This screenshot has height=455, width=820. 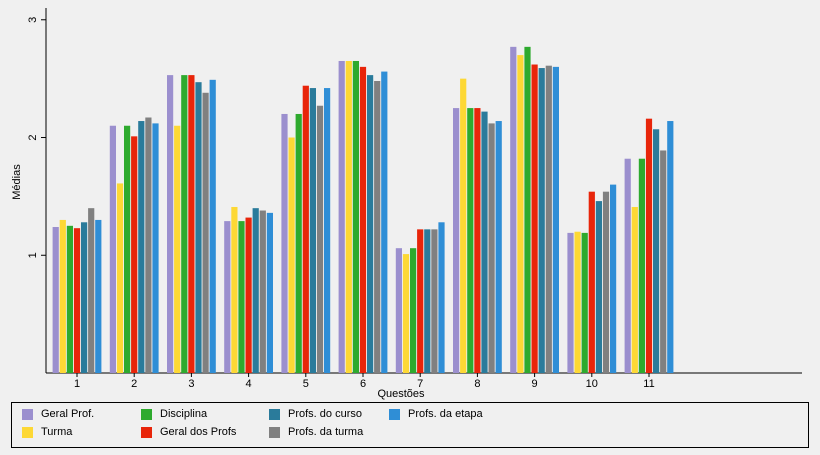 I want to click on legend-label: Turma, so click(x=57, y=432).